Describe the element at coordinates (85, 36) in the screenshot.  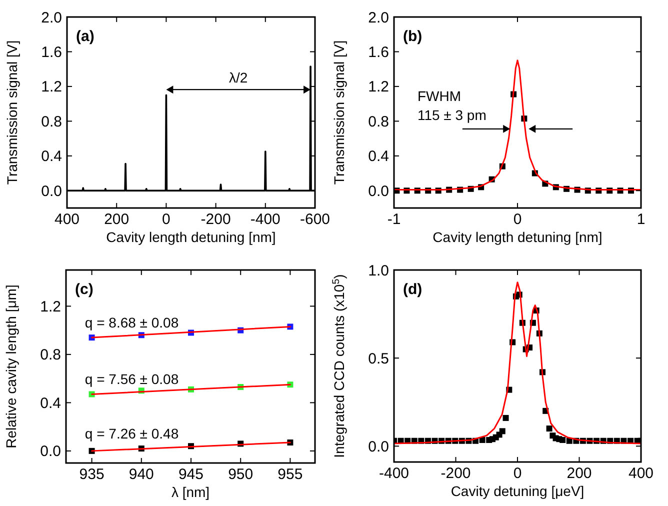
I see `text: (a)` at that location.